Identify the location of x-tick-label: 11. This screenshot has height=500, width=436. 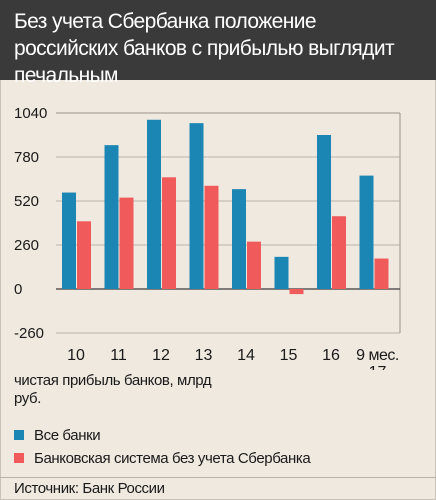
(118, 355).